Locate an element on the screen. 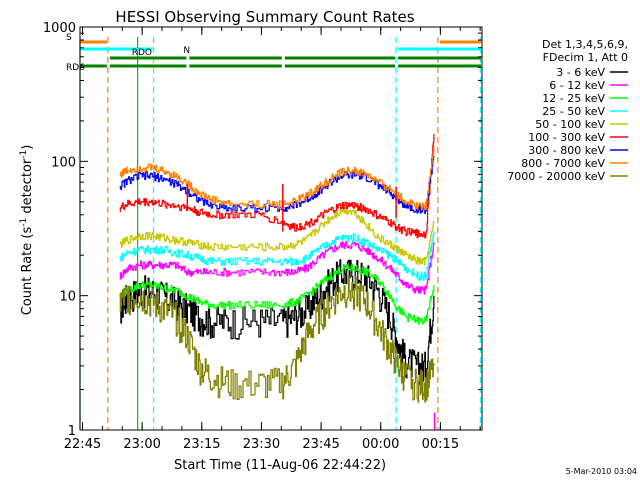 The image size is (640, 480). flag-label: RDO is located at coordinates (142, 53).